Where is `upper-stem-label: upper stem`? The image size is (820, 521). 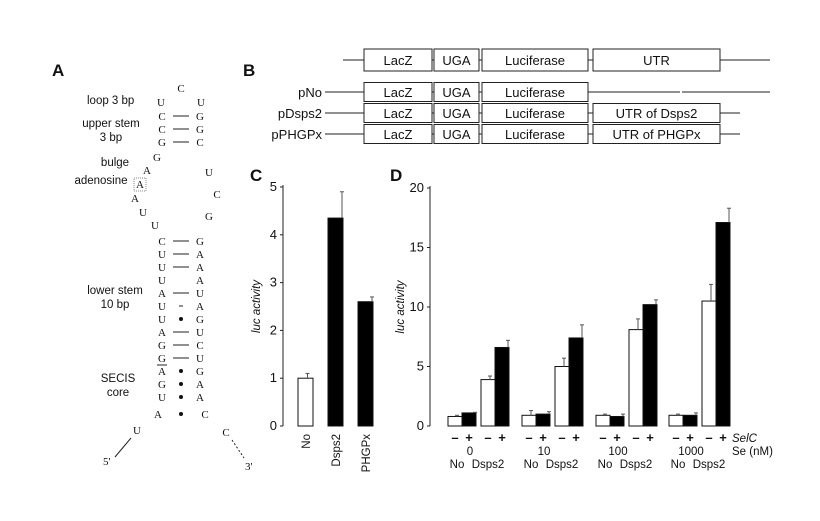
upper-stem-label: upper stem is located at coordinates (111, 124).